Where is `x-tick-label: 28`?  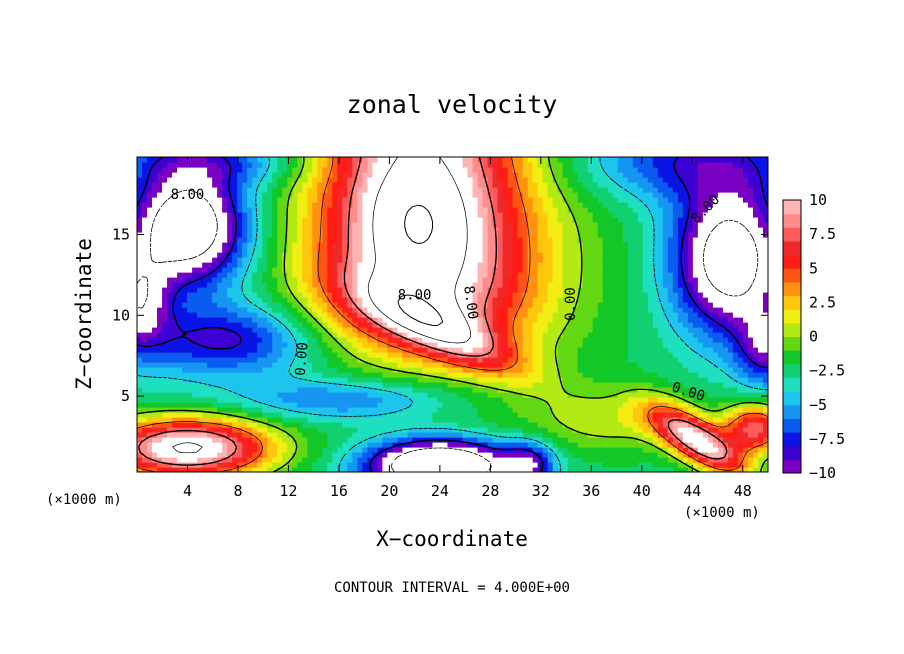
x-tick-label: 28 is located at coordinates (490, 491).